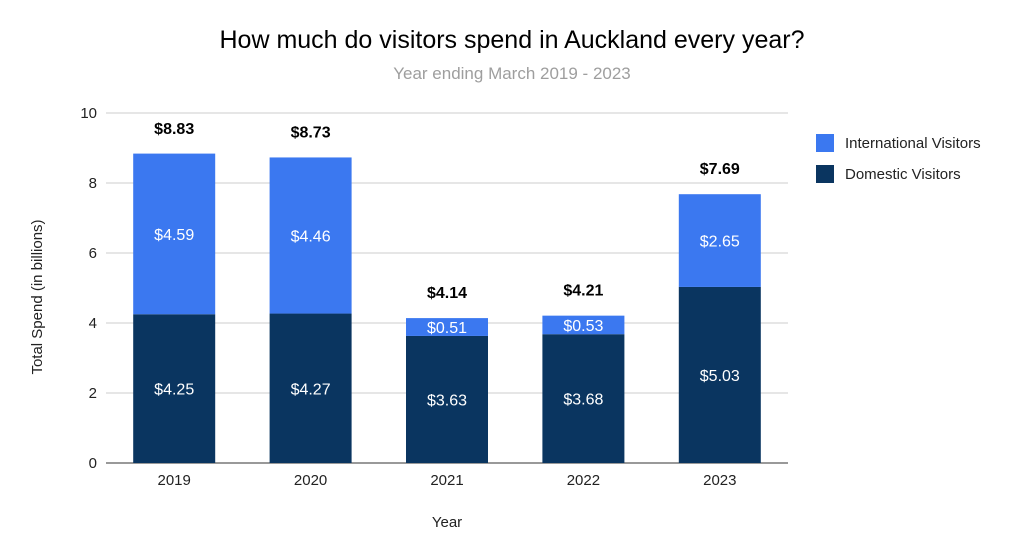  I want to click on y-axis-title: Total Spend (in billions), so click(37, 296).